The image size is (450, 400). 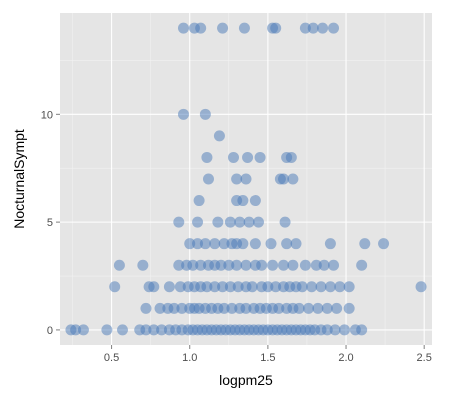 I want to click on x-tick-label: 2.0, so click(x=345, y=358).